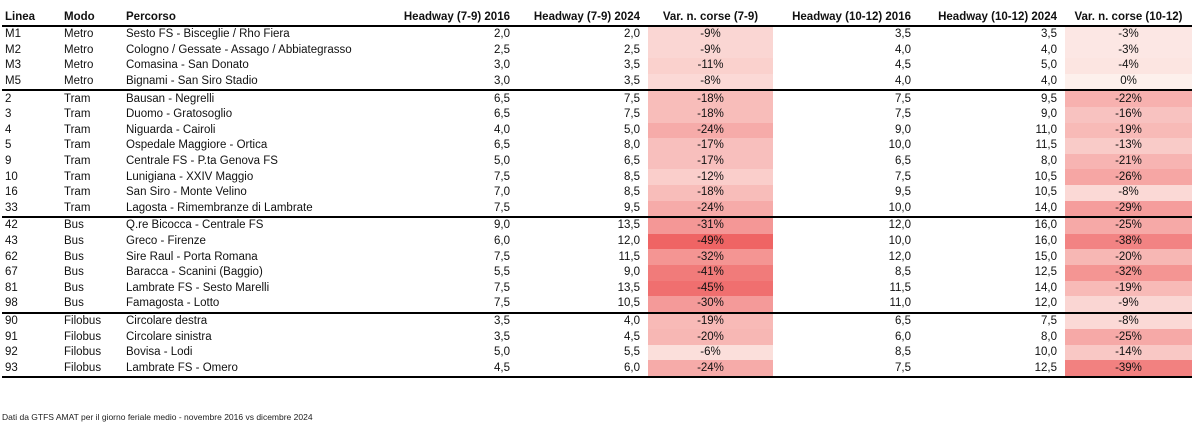  What do you see at coordinates (583, 320) in the screenshot?
I see `cell-headway-7-9-2024: 4,0` at bounding box center [583, 320].